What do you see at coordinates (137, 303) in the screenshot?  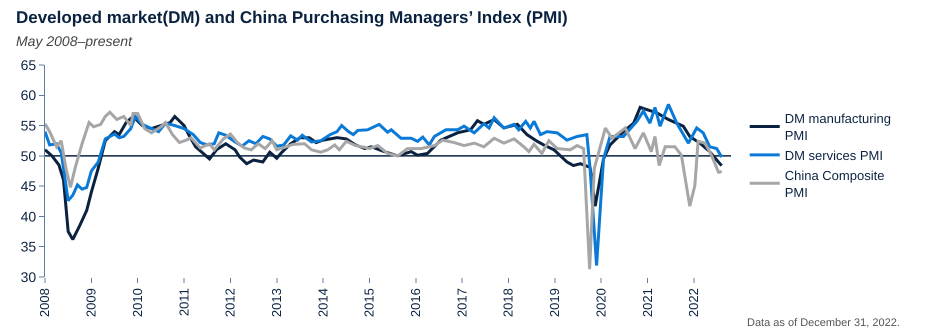 I see `x-tick-label: 2010` at bounding box center [137, 303].